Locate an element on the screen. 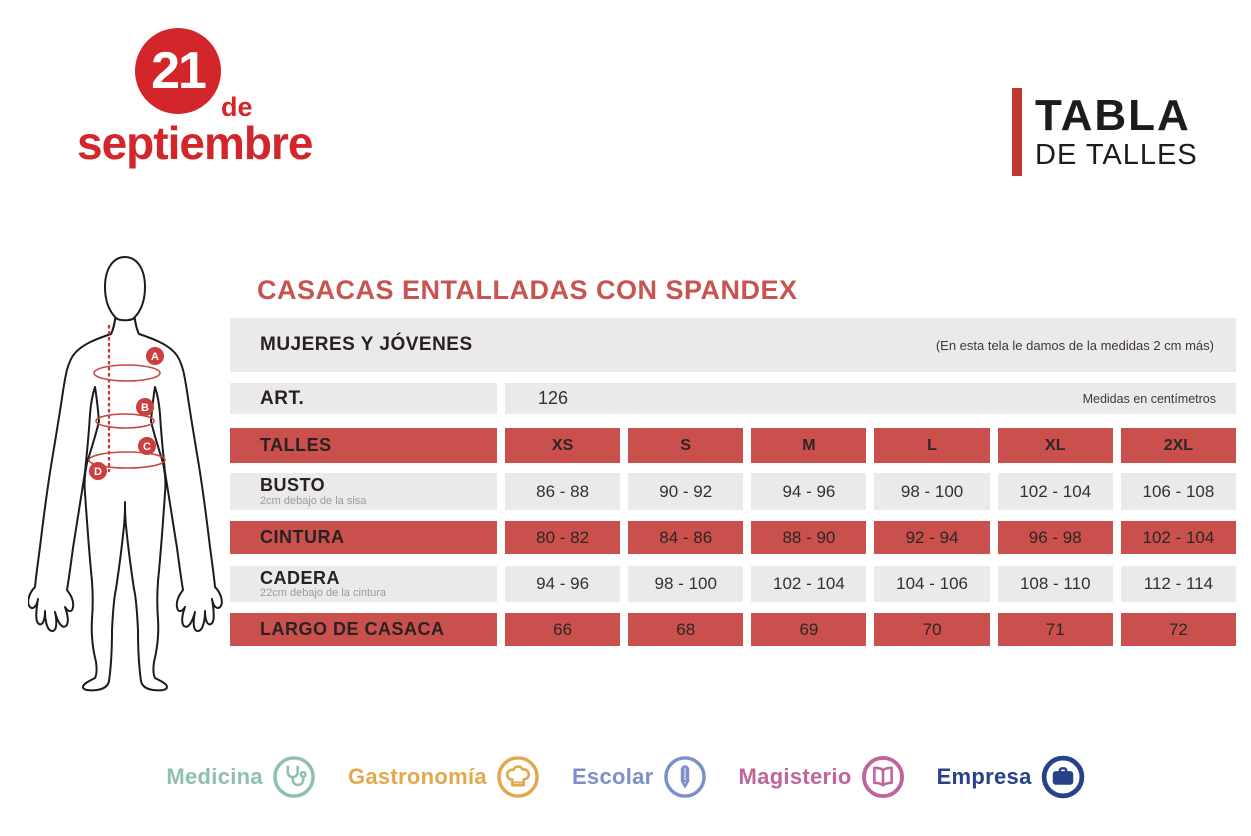 Image resolution: width=1251 pixels, height=836 pixels. bust-measure-ellipse is located at coordinates (127, 373).